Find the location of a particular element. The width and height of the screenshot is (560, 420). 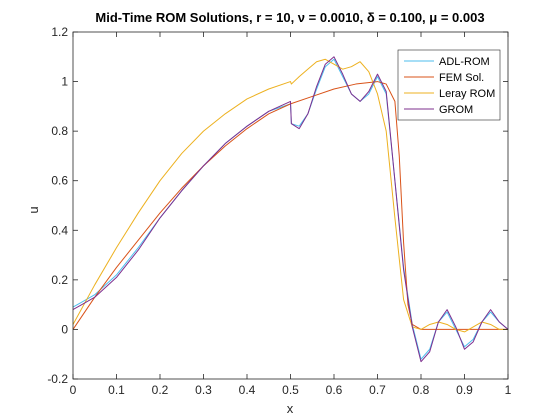

y-tick-label: 1 is located at coordinates (64, 82).